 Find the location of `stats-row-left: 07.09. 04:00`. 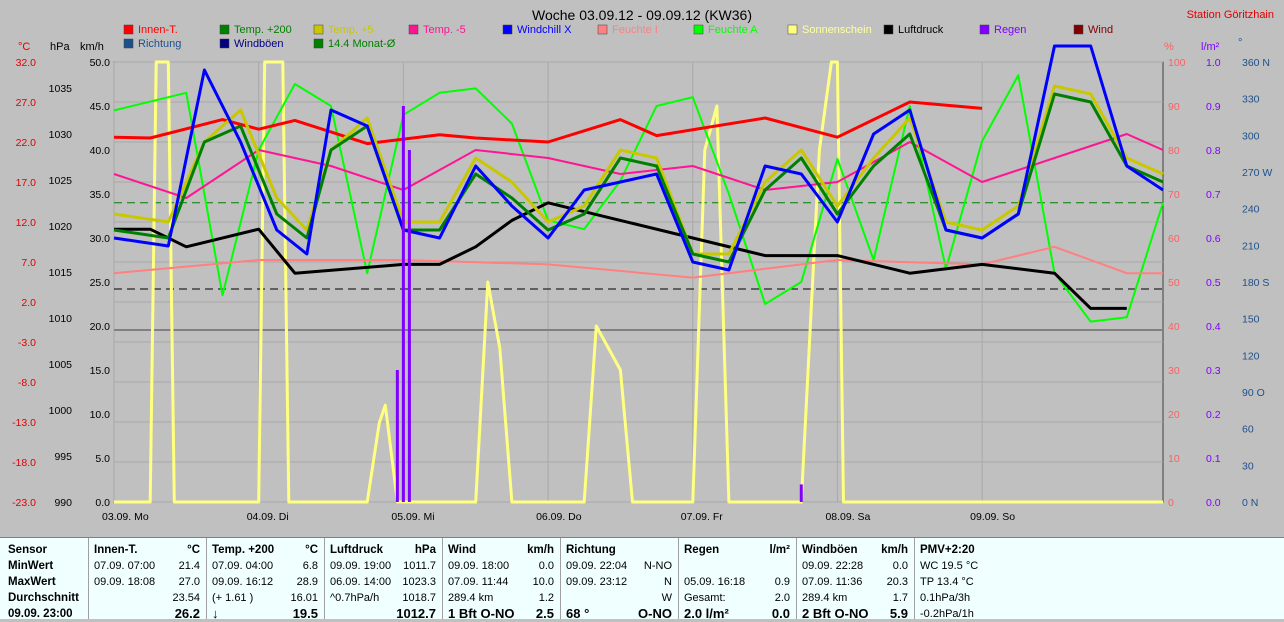

stats-row-left: 07.09. 04:00 is located at coordinates (243, 566).